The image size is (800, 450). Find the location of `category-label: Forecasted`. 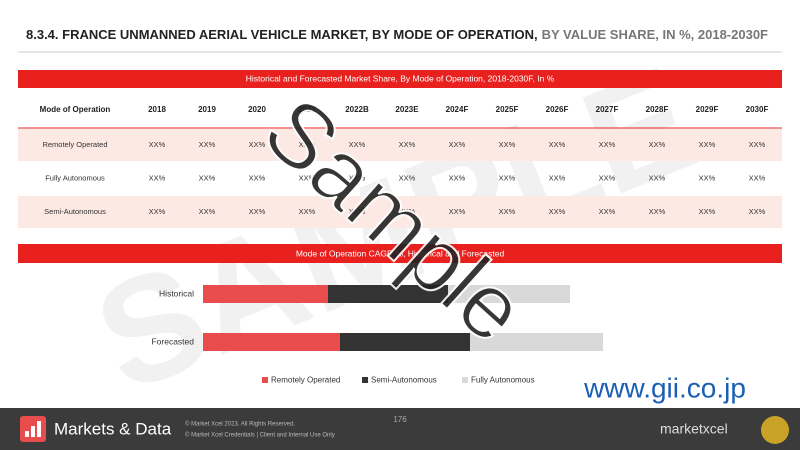

category-label: Forecasted is located at coordinates (172, 341).